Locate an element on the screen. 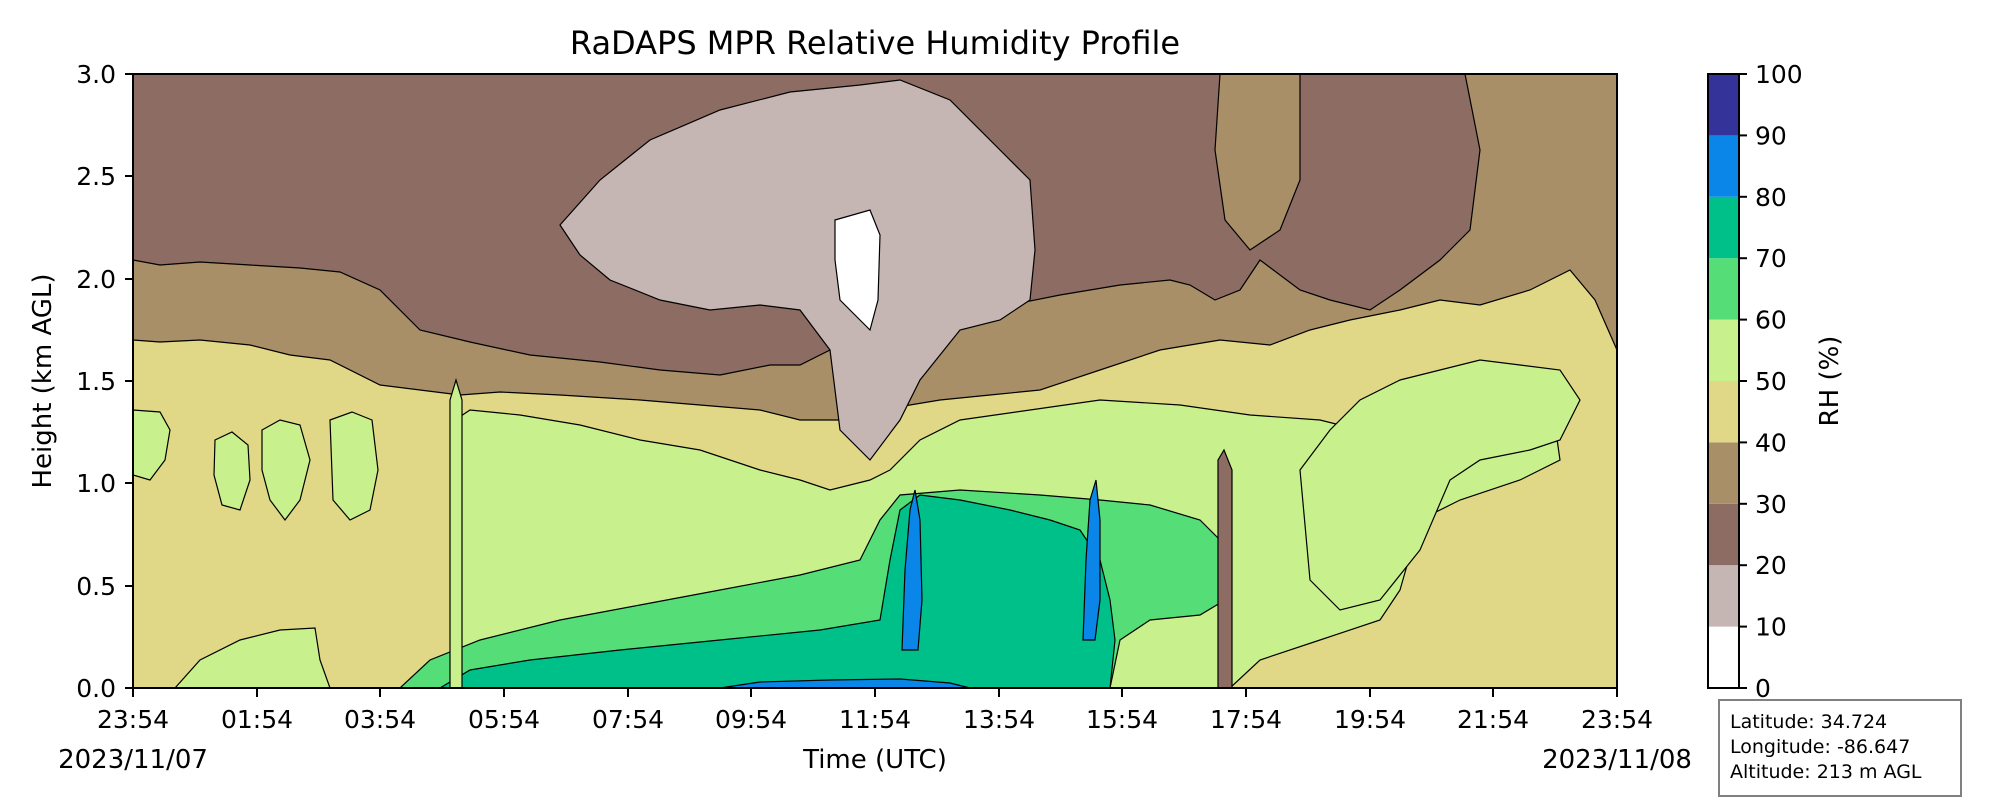 The image size is (2000, 800). humidity-region-50-60-left-c is located at coordinates (354, 466).